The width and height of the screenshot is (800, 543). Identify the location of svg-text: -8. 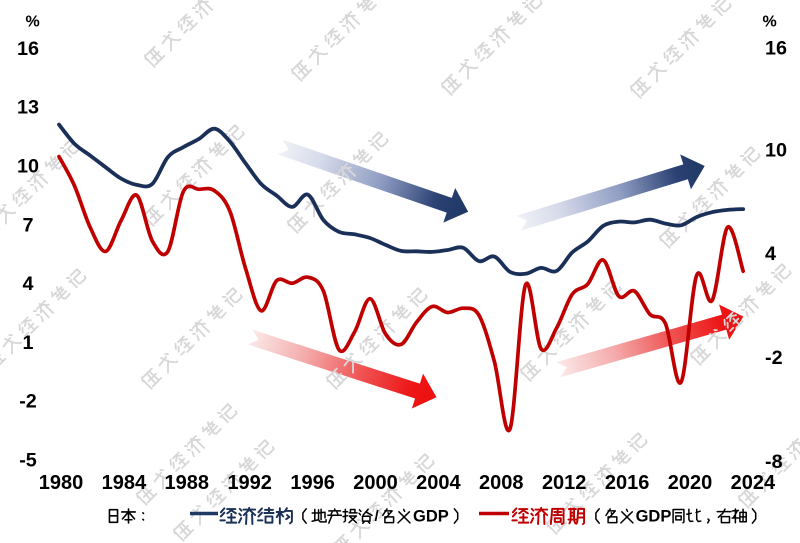
(774, 462).